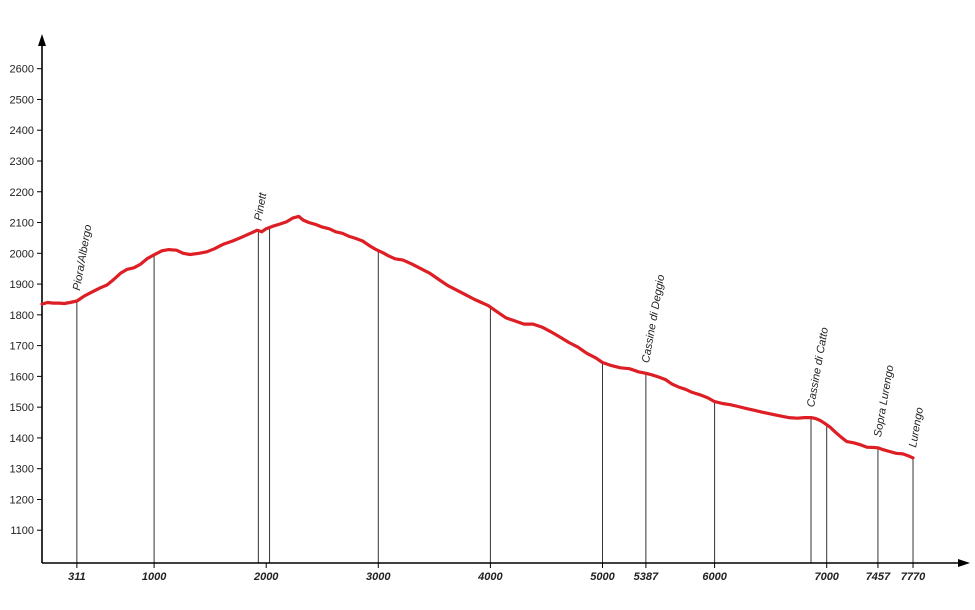  What do you see at coordinates (22, 70) in the screenshot?
I see `y-tick-label: 2600` at bounding box center [22, 70].